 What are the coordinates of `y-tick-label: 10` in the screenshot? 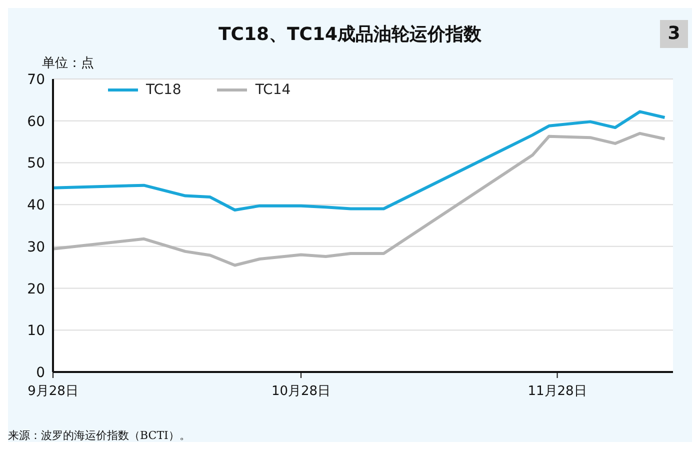 It's located at (36, 331).